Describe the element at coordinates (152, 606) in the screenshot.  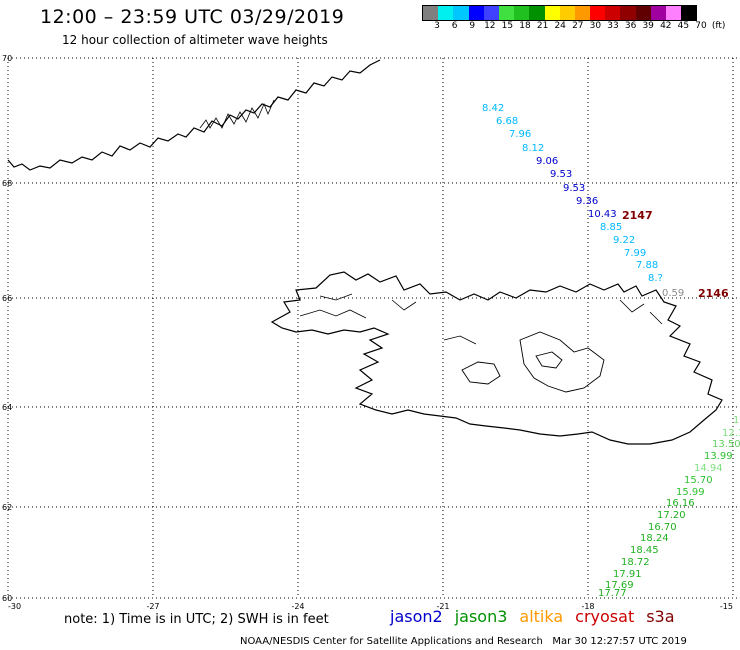
I see `x-tick-label: -27` at that location.